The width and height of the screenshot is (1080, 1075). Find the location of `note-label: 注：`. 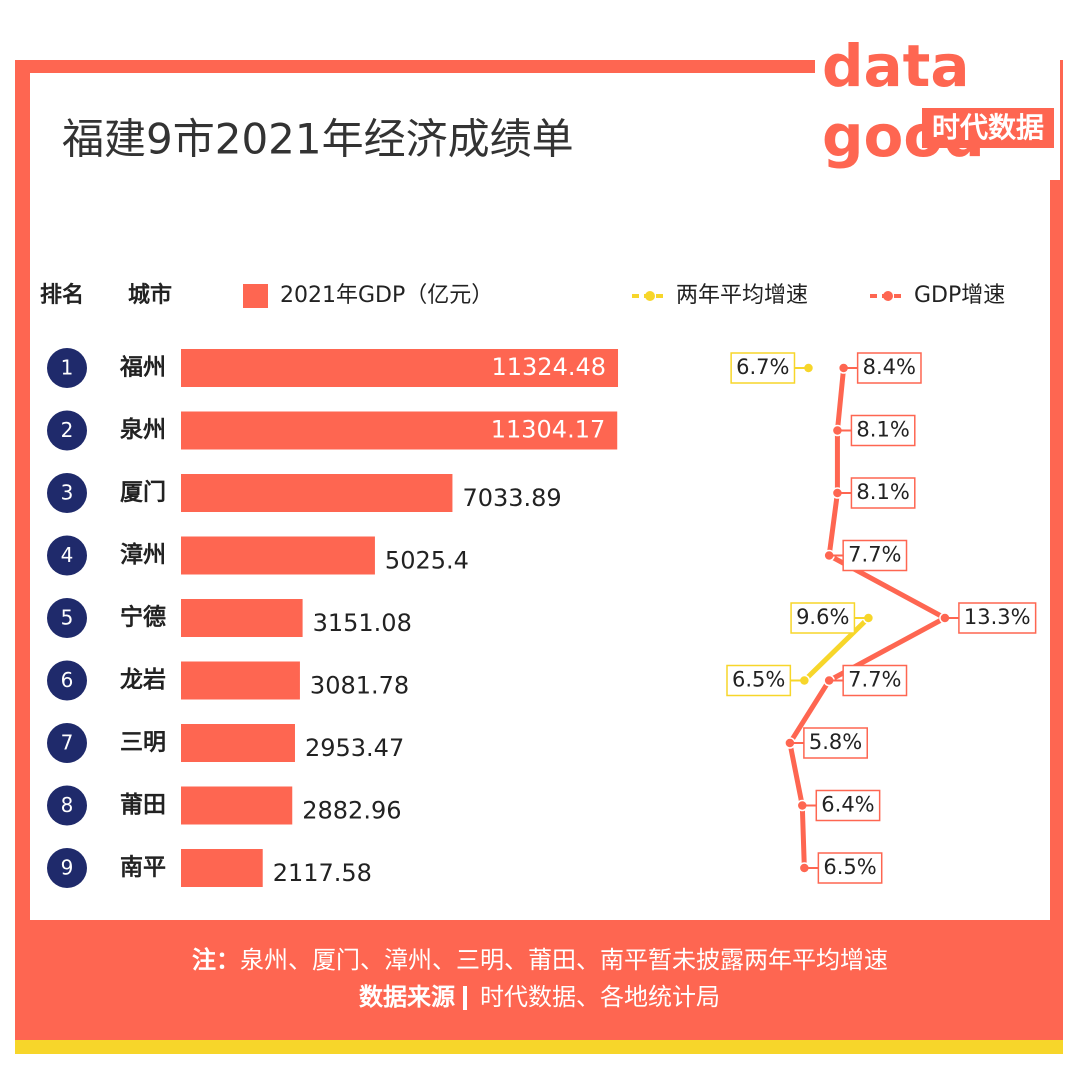

note-label: 注： is located at coordinates (216, 960).